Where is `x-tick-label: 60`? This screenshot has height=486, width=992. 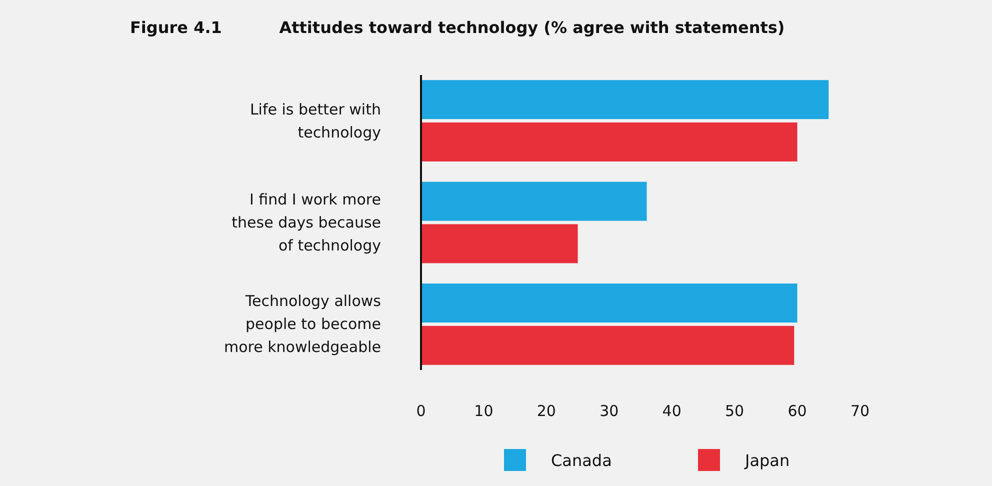
x-tick-label: 60 is located at coordinates (797, 411).